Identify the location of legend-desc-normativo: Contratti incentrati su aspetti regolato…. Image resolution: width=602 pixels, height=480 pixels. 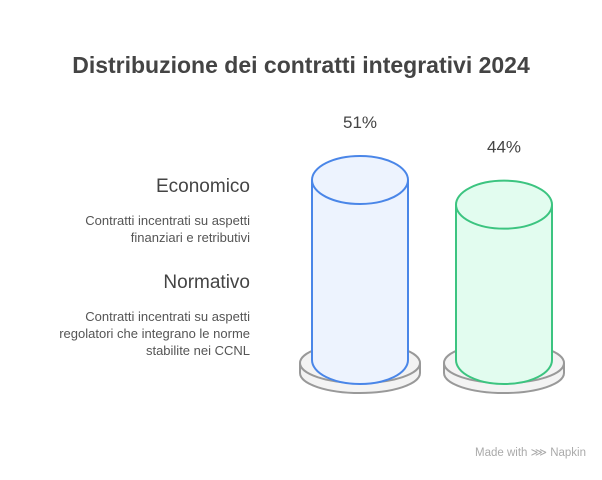
(154, 333).